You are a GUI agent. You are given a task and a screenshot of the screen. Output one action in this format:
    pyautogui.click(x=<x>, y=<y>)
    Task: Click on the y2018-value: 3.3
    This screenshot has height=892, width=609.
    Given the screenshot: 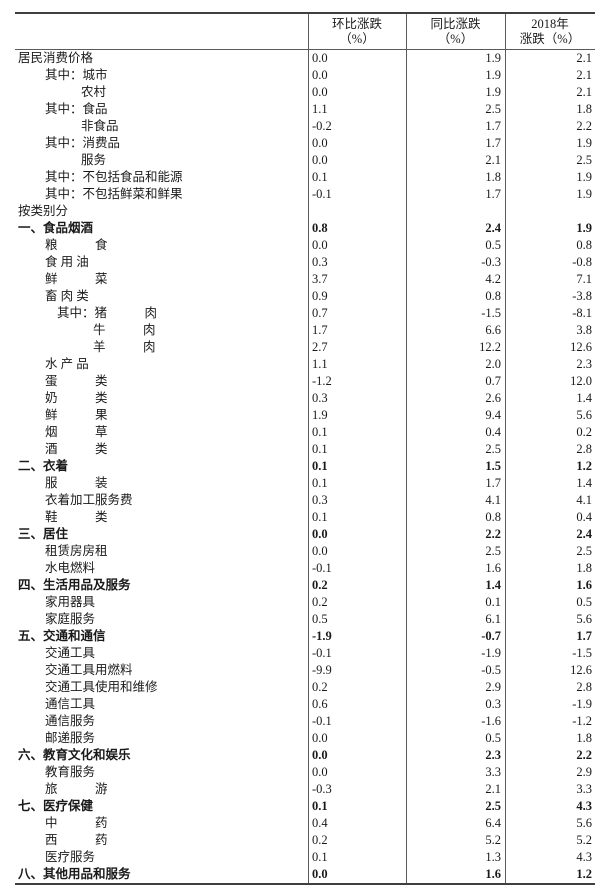 What is the action you would take?
    pyautogui.click(x=584, y=789)
    